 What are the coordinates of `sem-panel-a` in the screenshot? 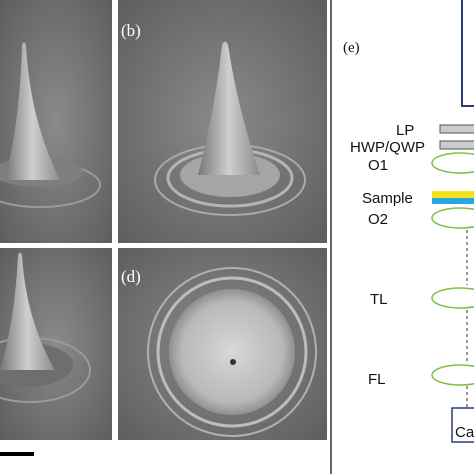 It's located at (56, 121).